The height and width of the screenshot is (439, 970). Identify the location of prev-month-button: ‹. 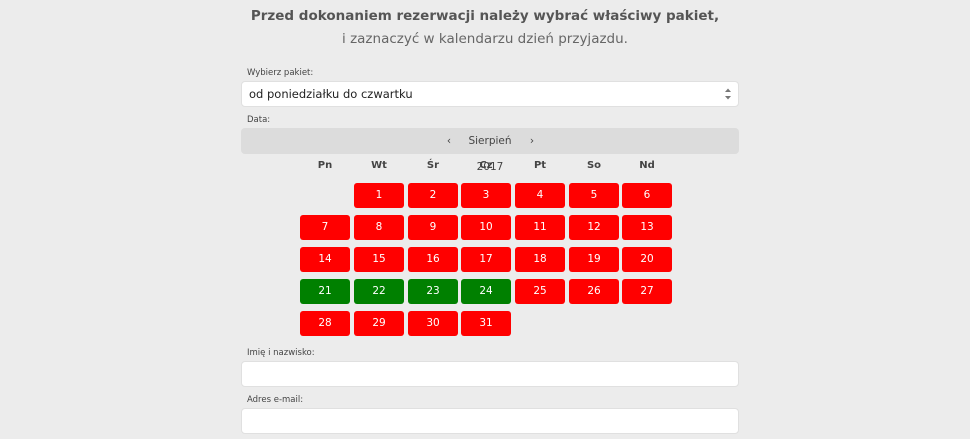
(449, 141).